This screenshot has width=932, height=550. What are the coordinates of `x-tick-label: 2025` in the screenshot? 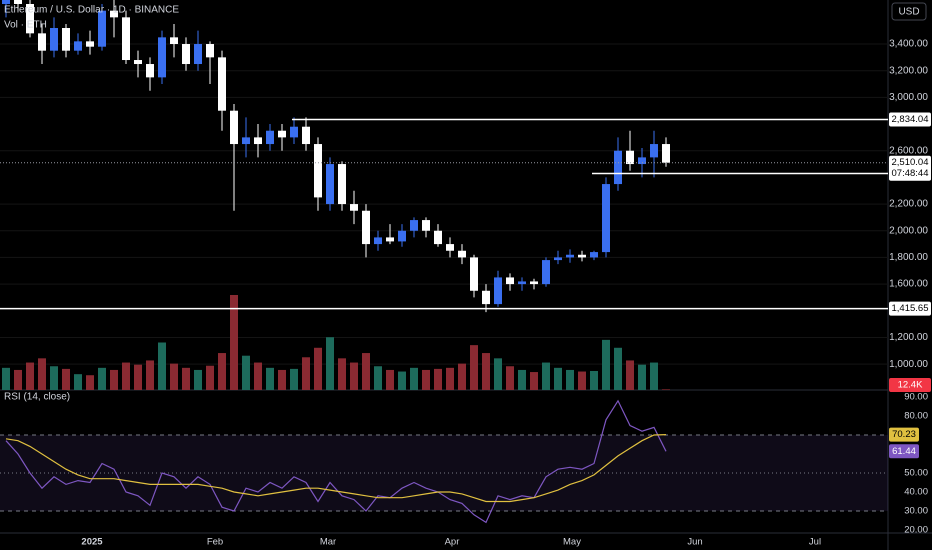 It's located at (92, 542).